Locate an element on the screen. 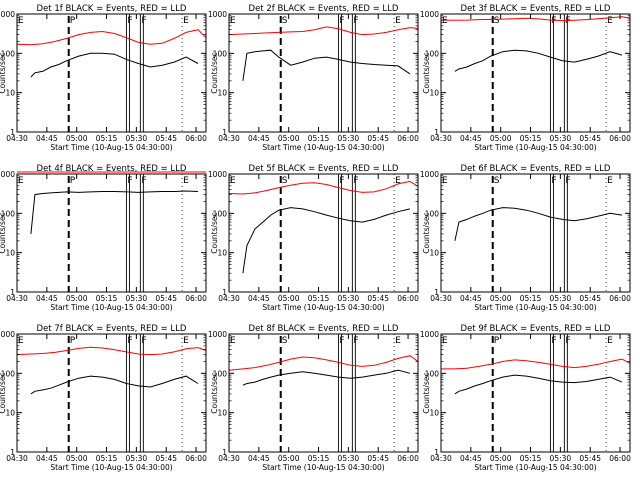 The height and width of the screenshot is (480, 640). x-axis-label: Start Time (10-Aug-15 04:30:00) is located at coordinates (323, 467).